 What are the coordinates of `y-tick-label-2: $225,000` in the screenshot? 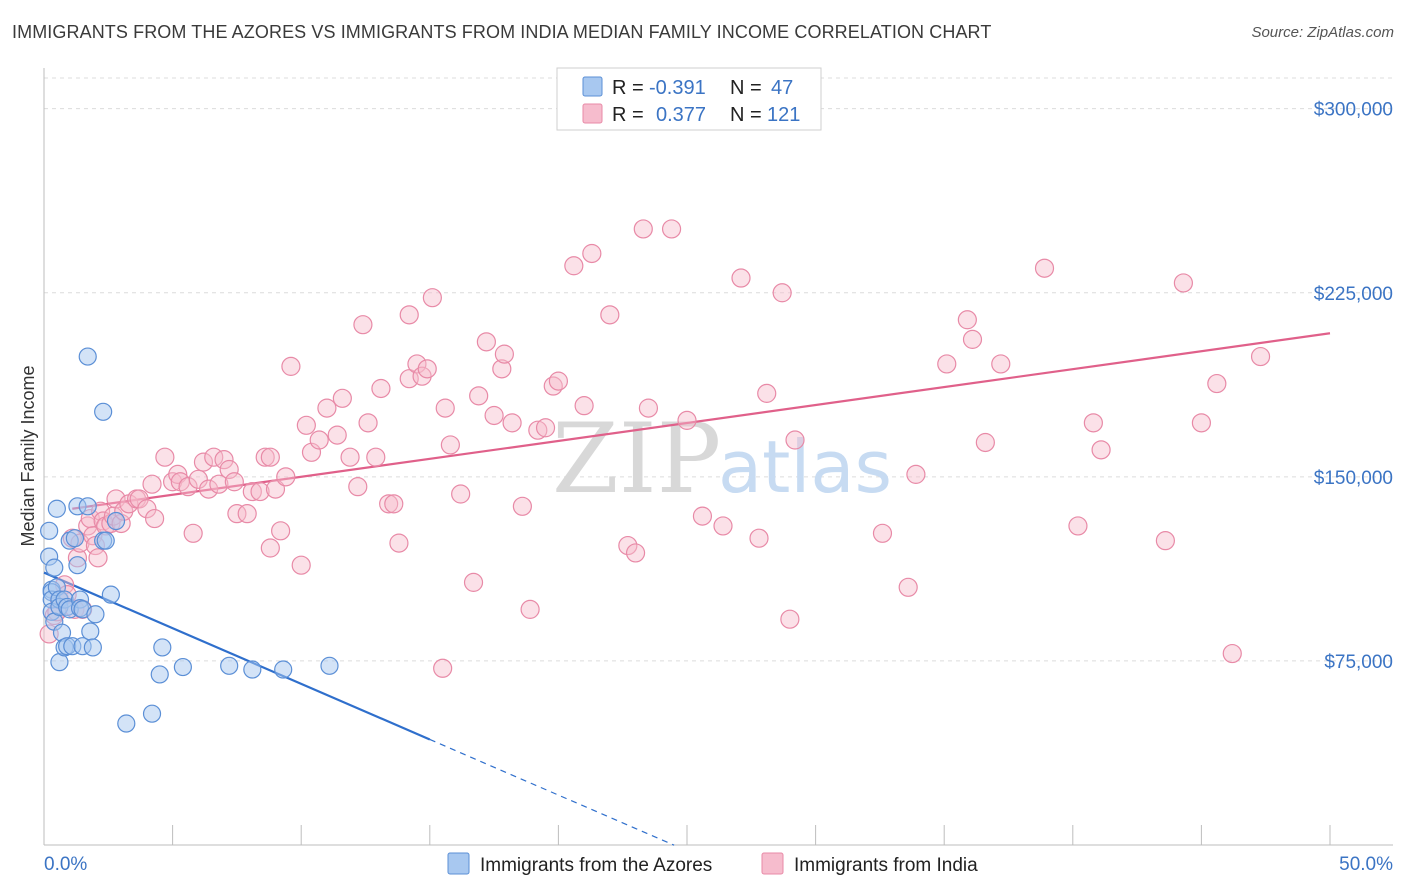 It's located at (1353, 294).